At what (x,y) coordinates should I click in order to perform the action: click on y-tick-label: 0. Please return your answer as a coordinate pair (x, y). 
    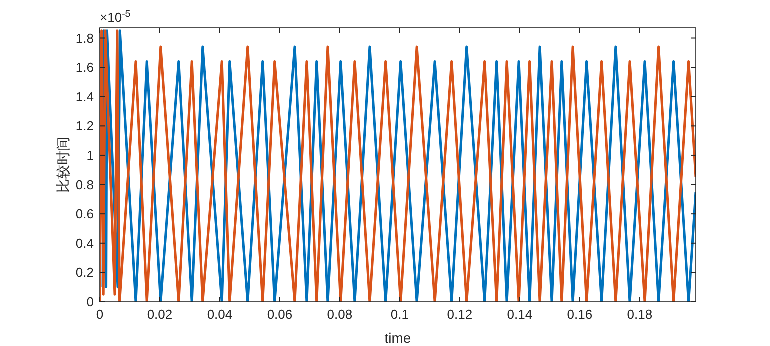
    Looking at the image, I should click on (90, 302).